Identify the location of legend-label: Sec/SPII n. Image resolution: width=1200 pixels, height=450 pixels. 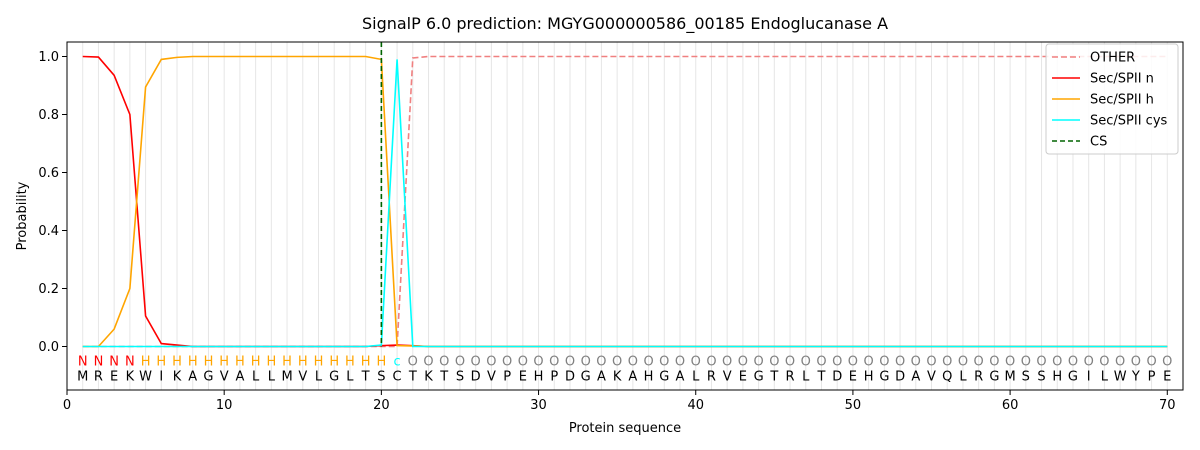
(1122, 79).